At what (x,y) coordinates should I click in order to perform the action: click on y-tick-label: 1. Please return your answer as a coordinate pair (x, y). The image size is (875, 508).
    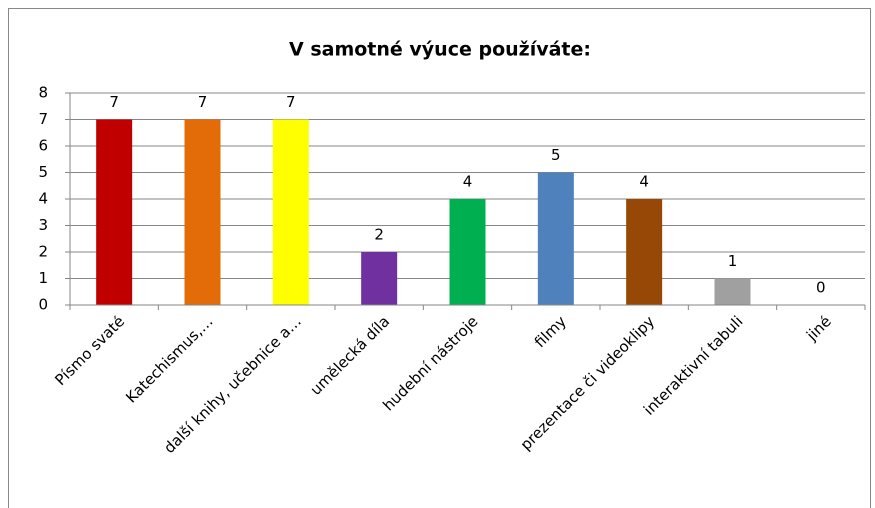
    Looking at the image, I should click on (43, 278).